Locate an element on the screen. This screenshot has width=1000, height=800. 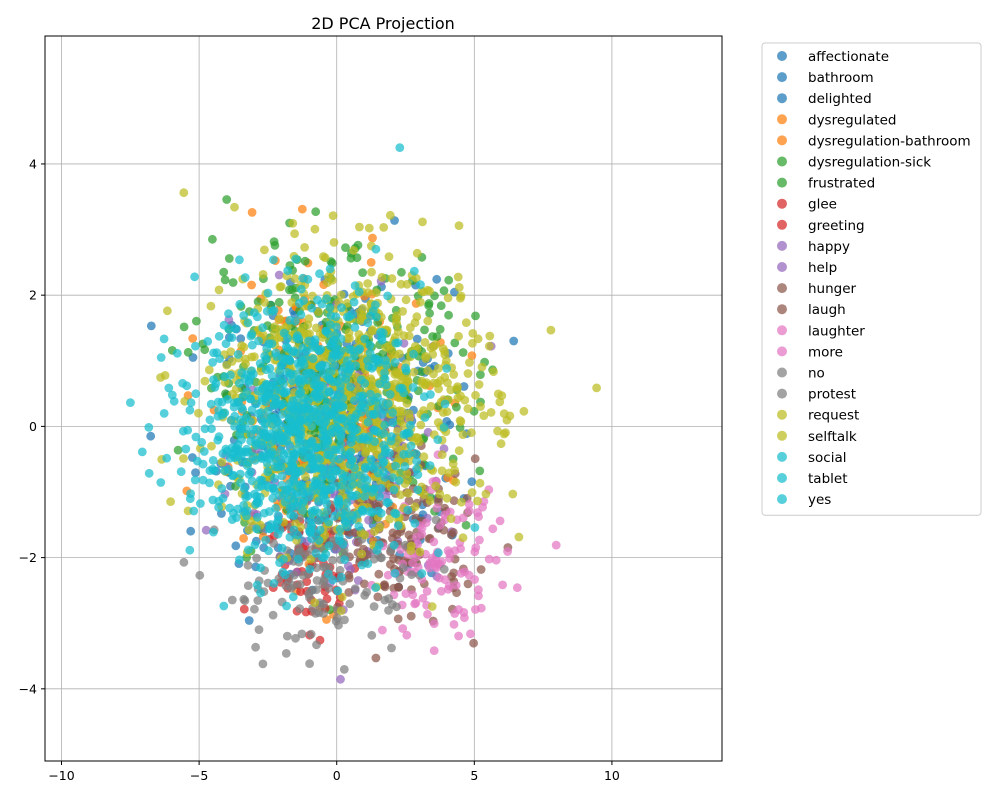
legend-label: more is located at coordinates (825, 352).